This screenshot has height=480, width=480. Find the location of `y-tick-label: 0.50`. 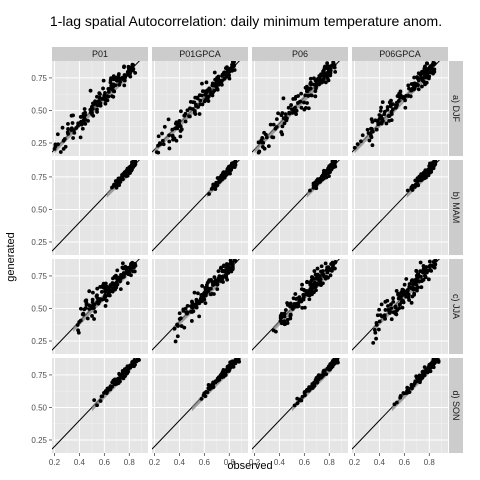

y-tick-label: 0.50 is located at coordinates (39, 308).